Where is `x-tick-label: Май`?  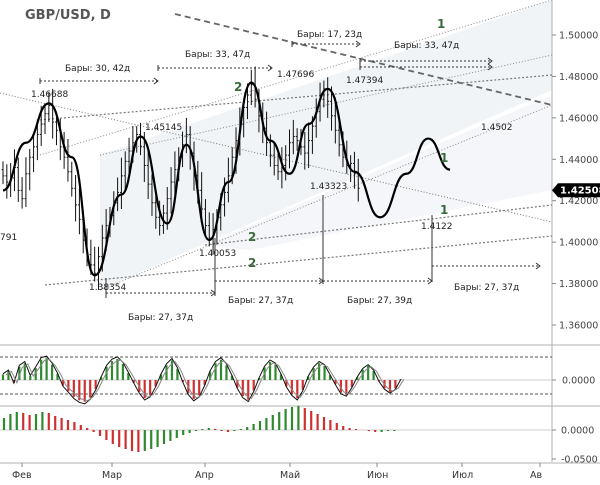
x-tick-label: Май is located at coordinates (290, 475).